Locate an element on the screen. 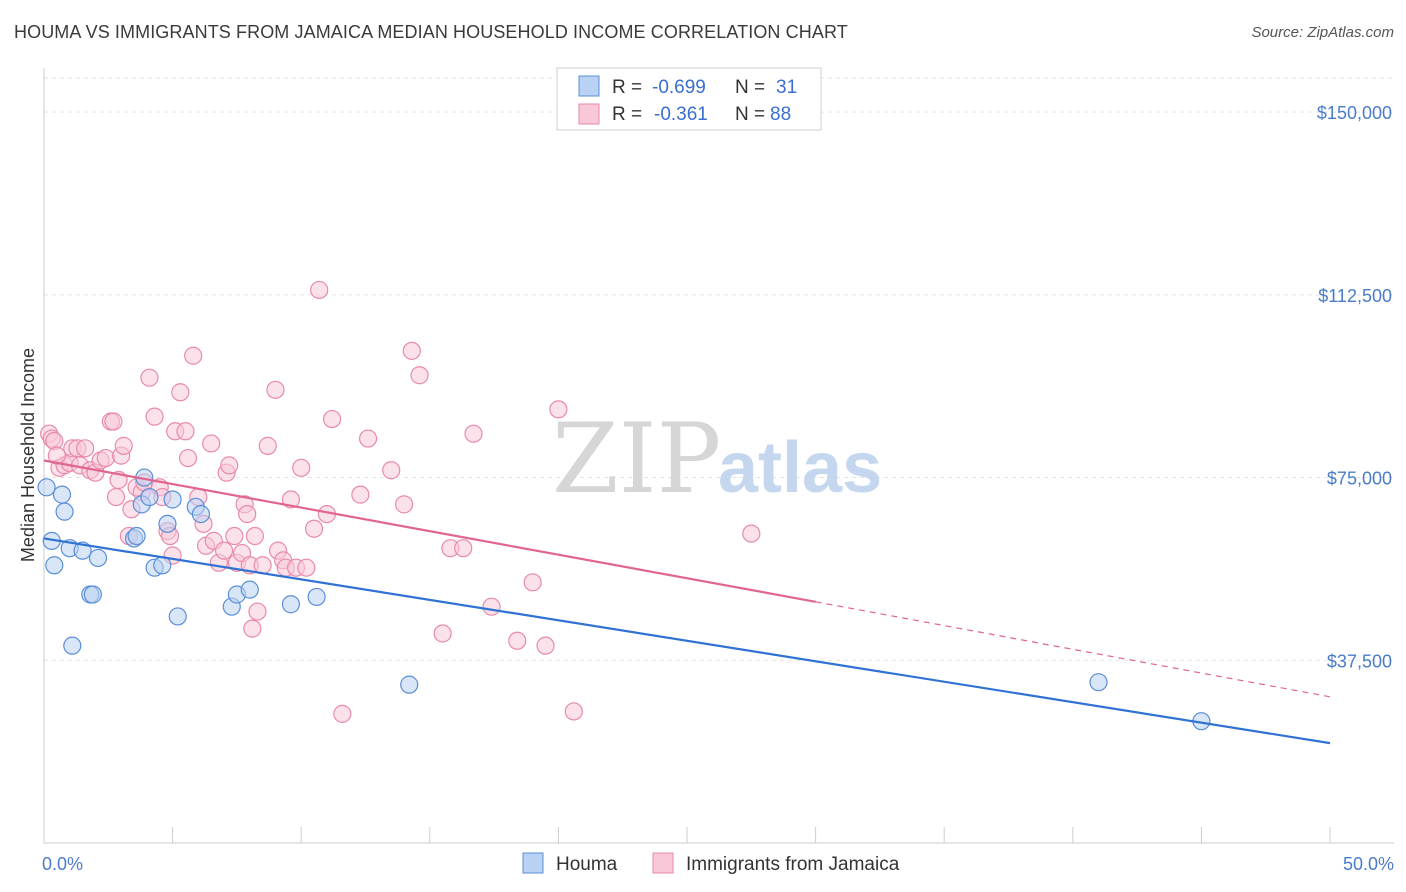  legend-swatch-houma is located at coordinates (589, 86).